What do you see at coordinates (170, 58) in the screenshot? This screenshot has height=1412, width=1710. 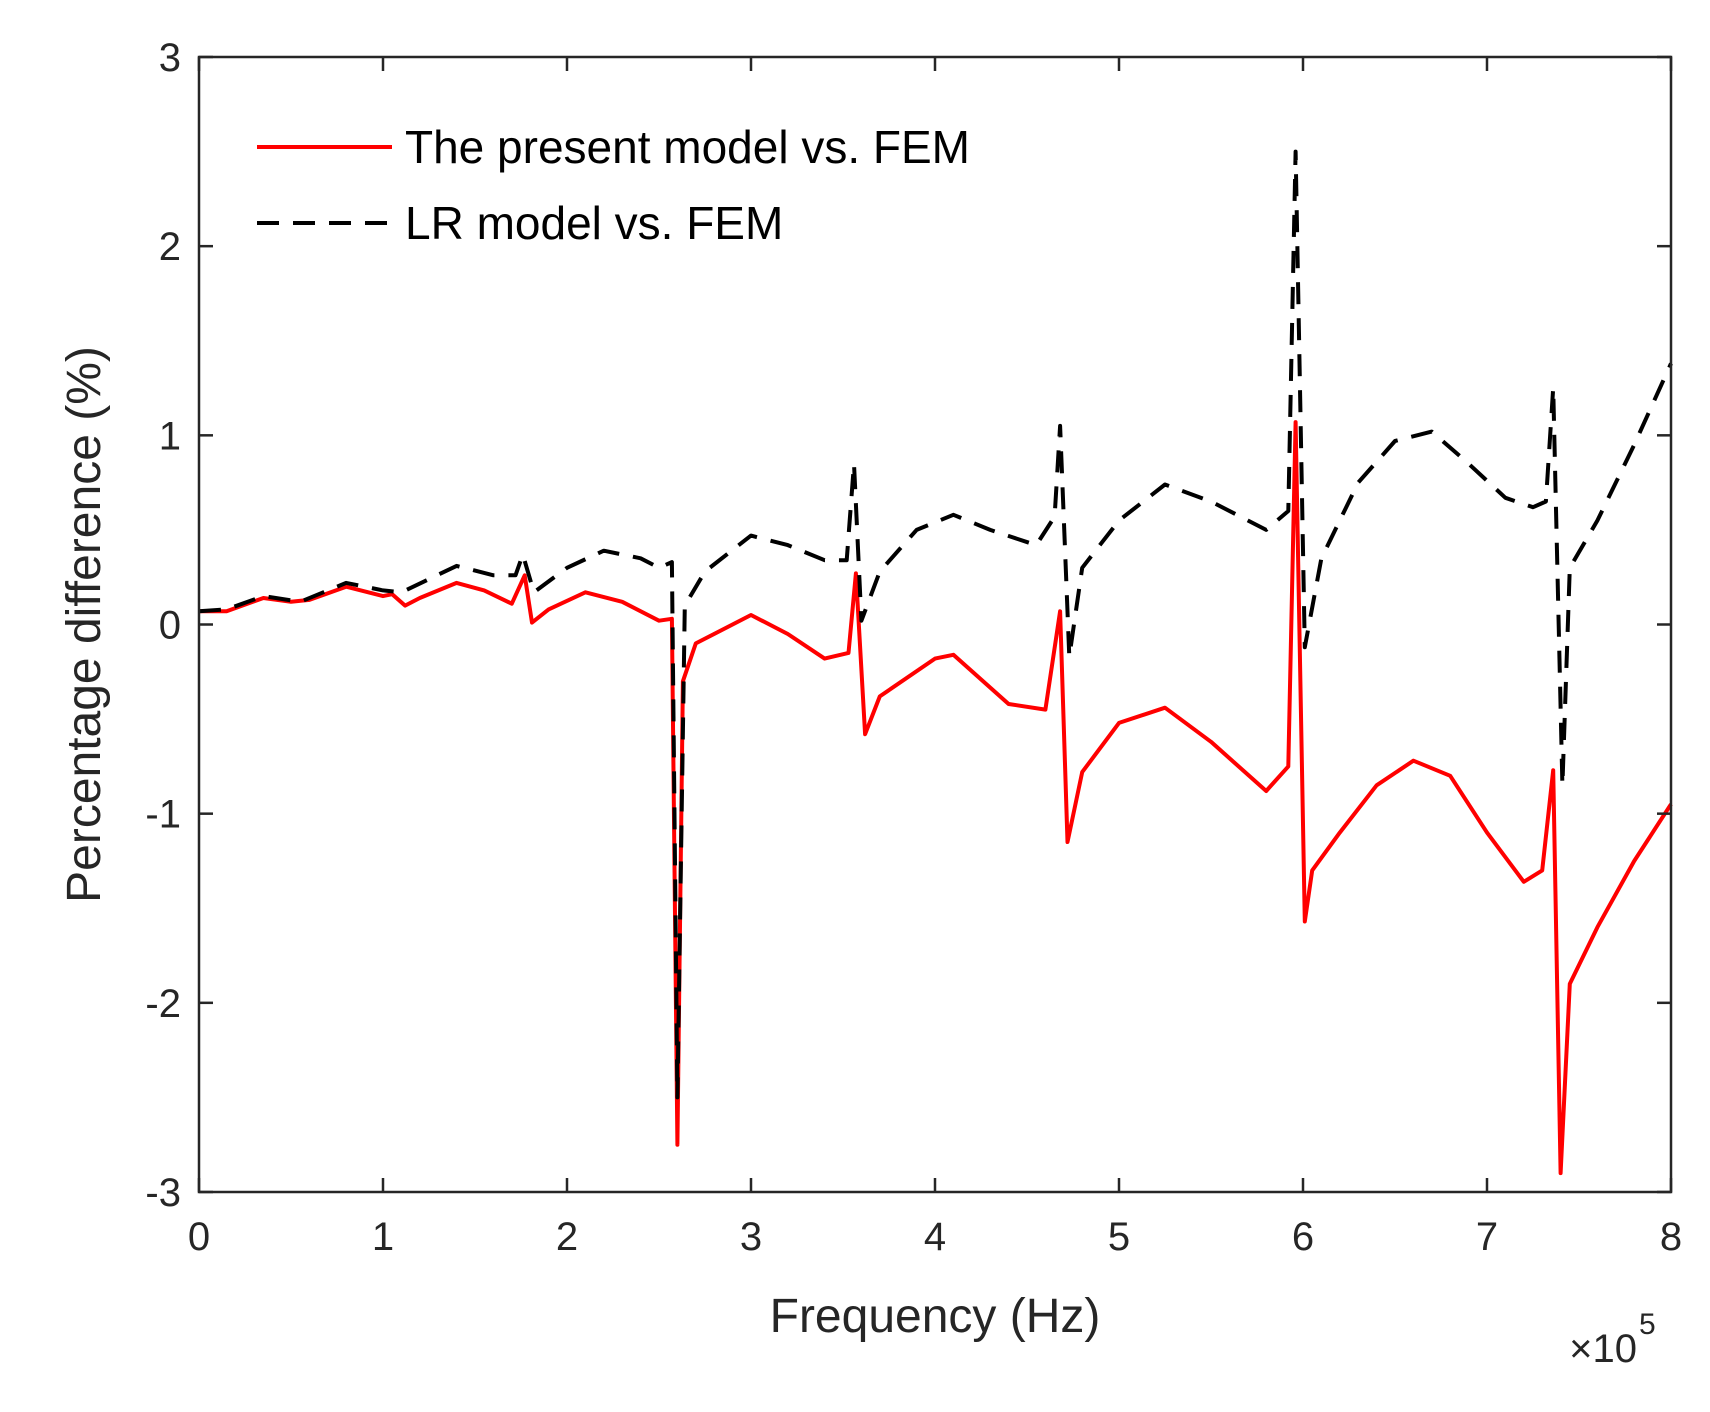 I see `y-tick-label: 3` at bounding box center [170, 58].